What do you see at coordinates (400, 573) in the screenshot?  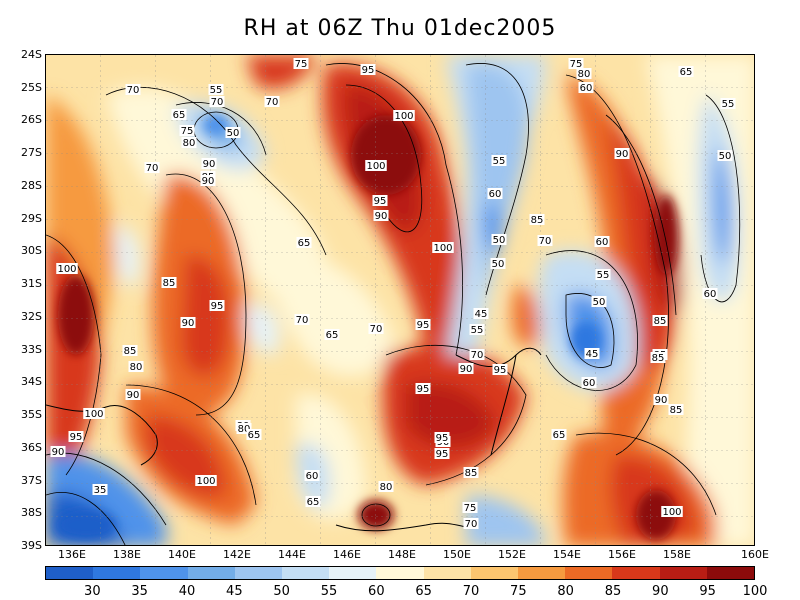 I see `colorbar` at bounding box center [400, 573].